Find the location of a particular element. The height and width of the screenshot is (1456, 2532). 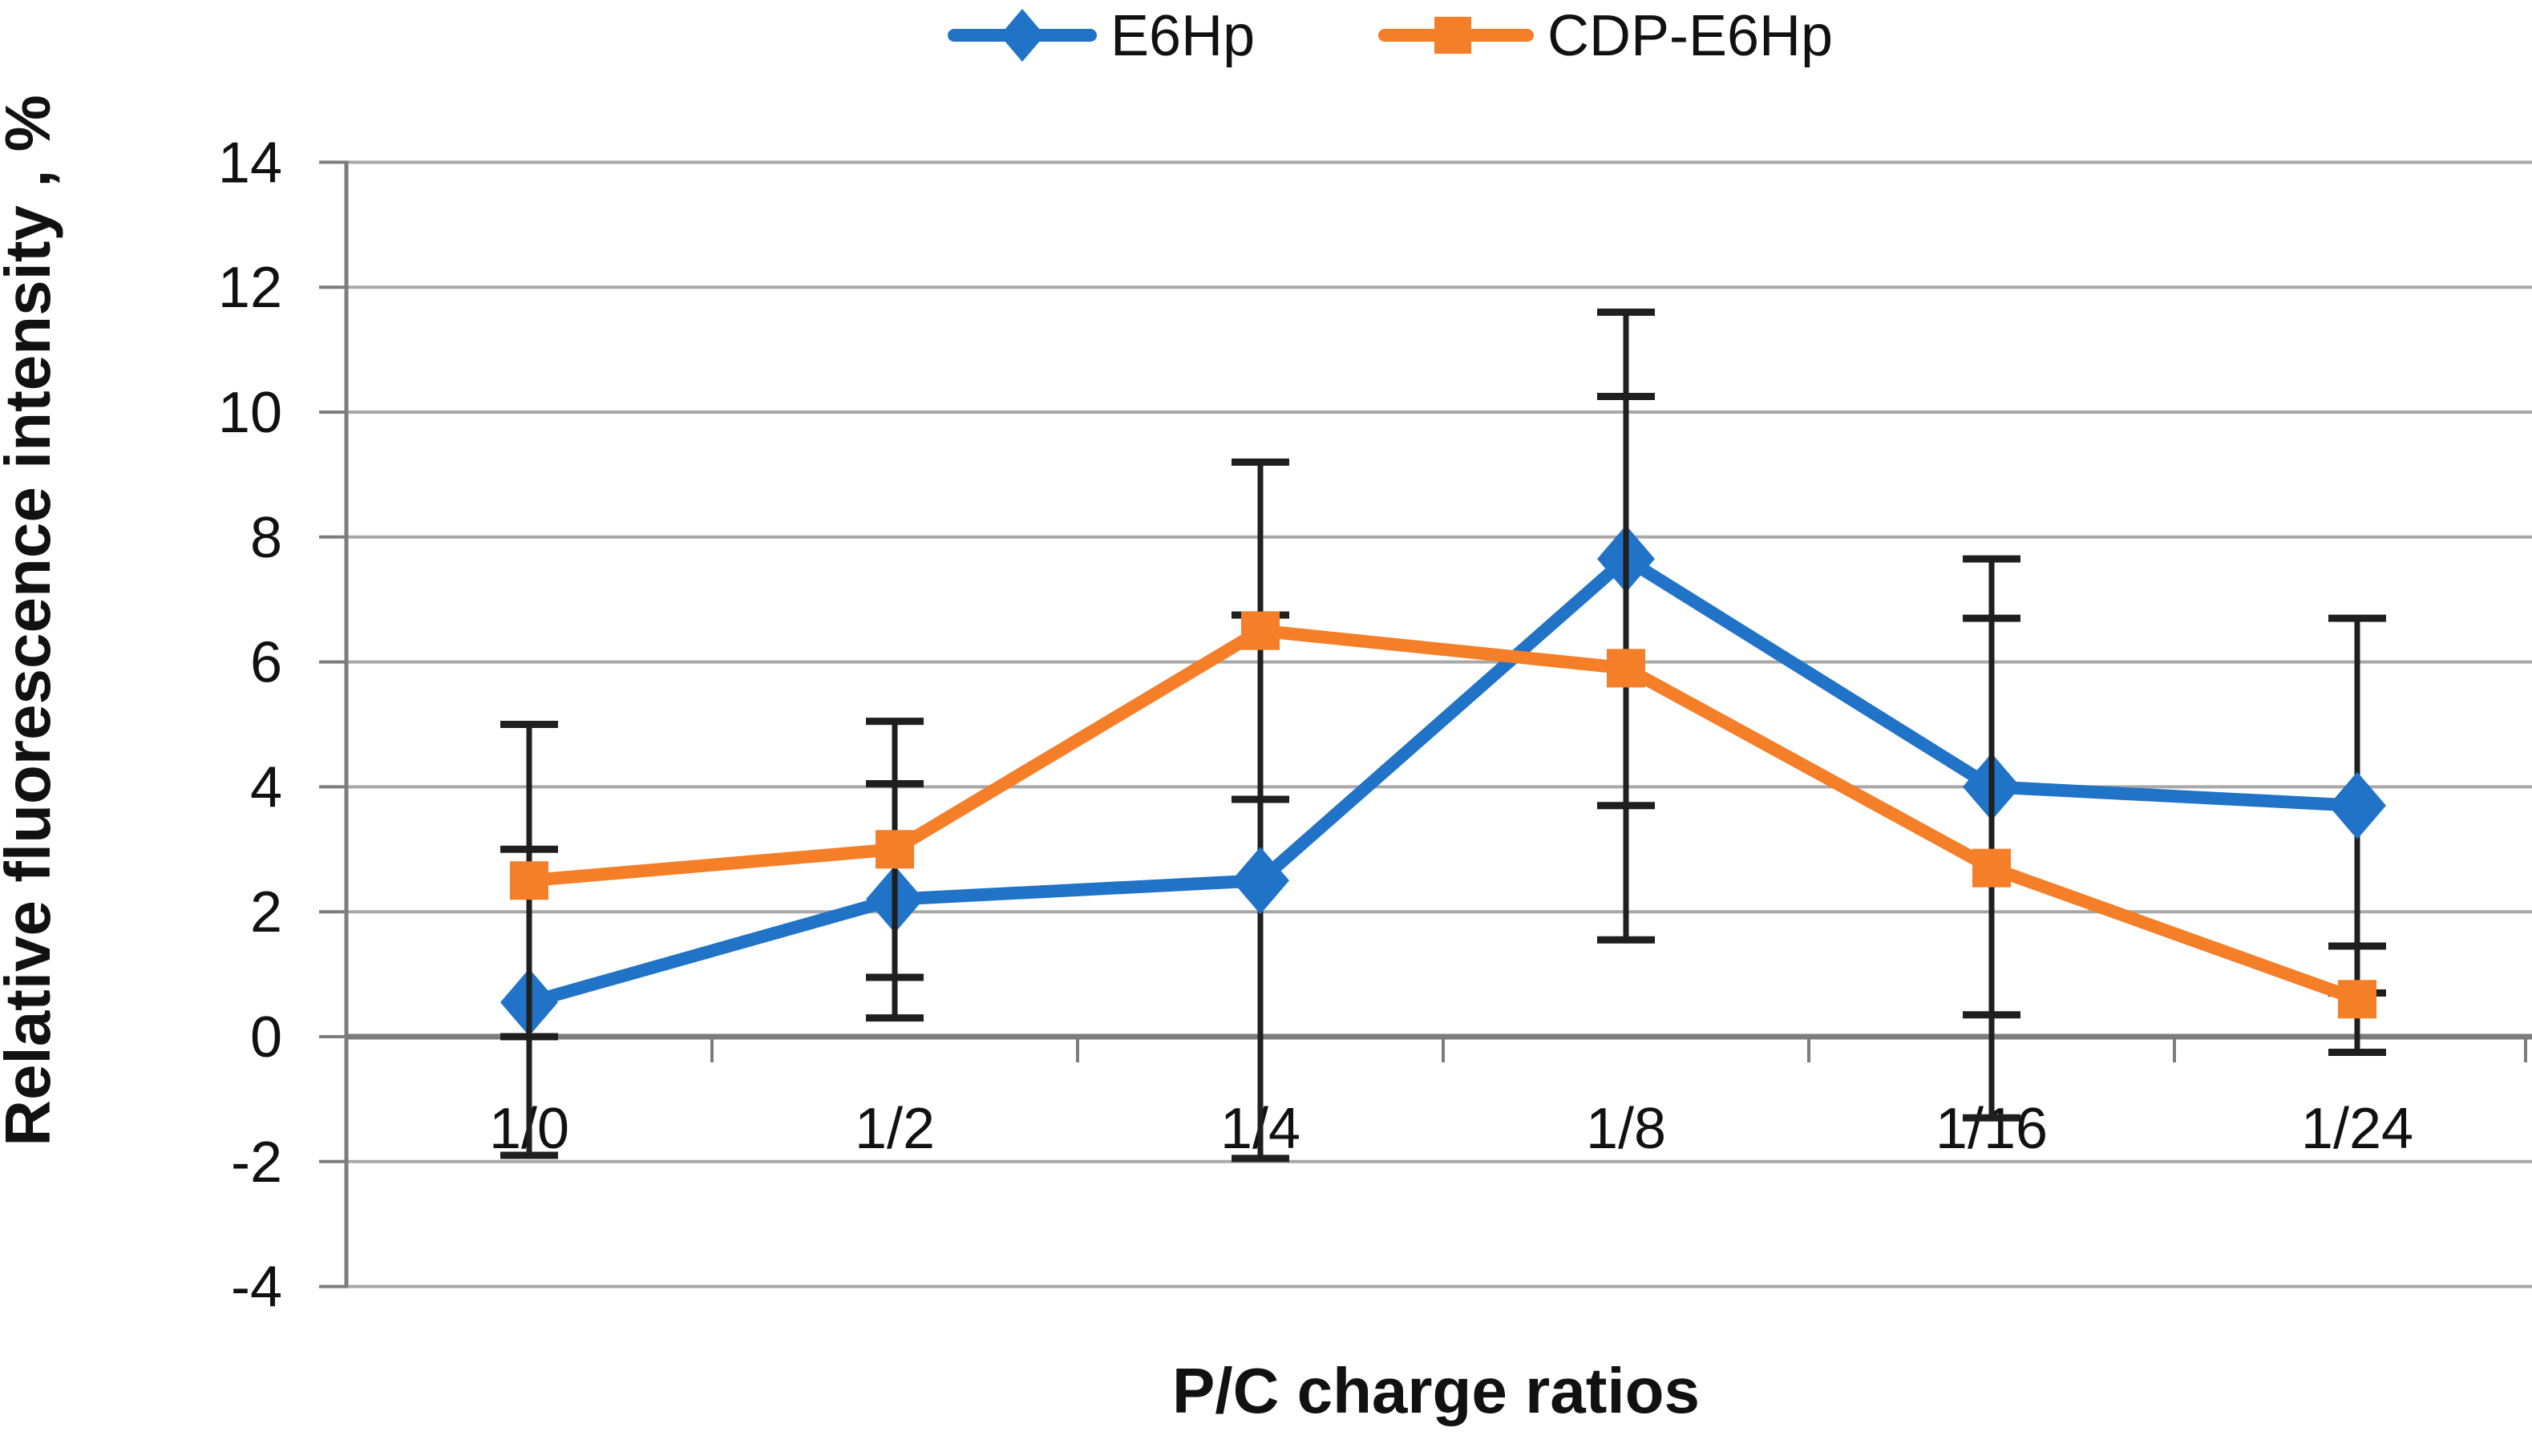

y-tick-label: 10 is located at coordinates (250, 413).